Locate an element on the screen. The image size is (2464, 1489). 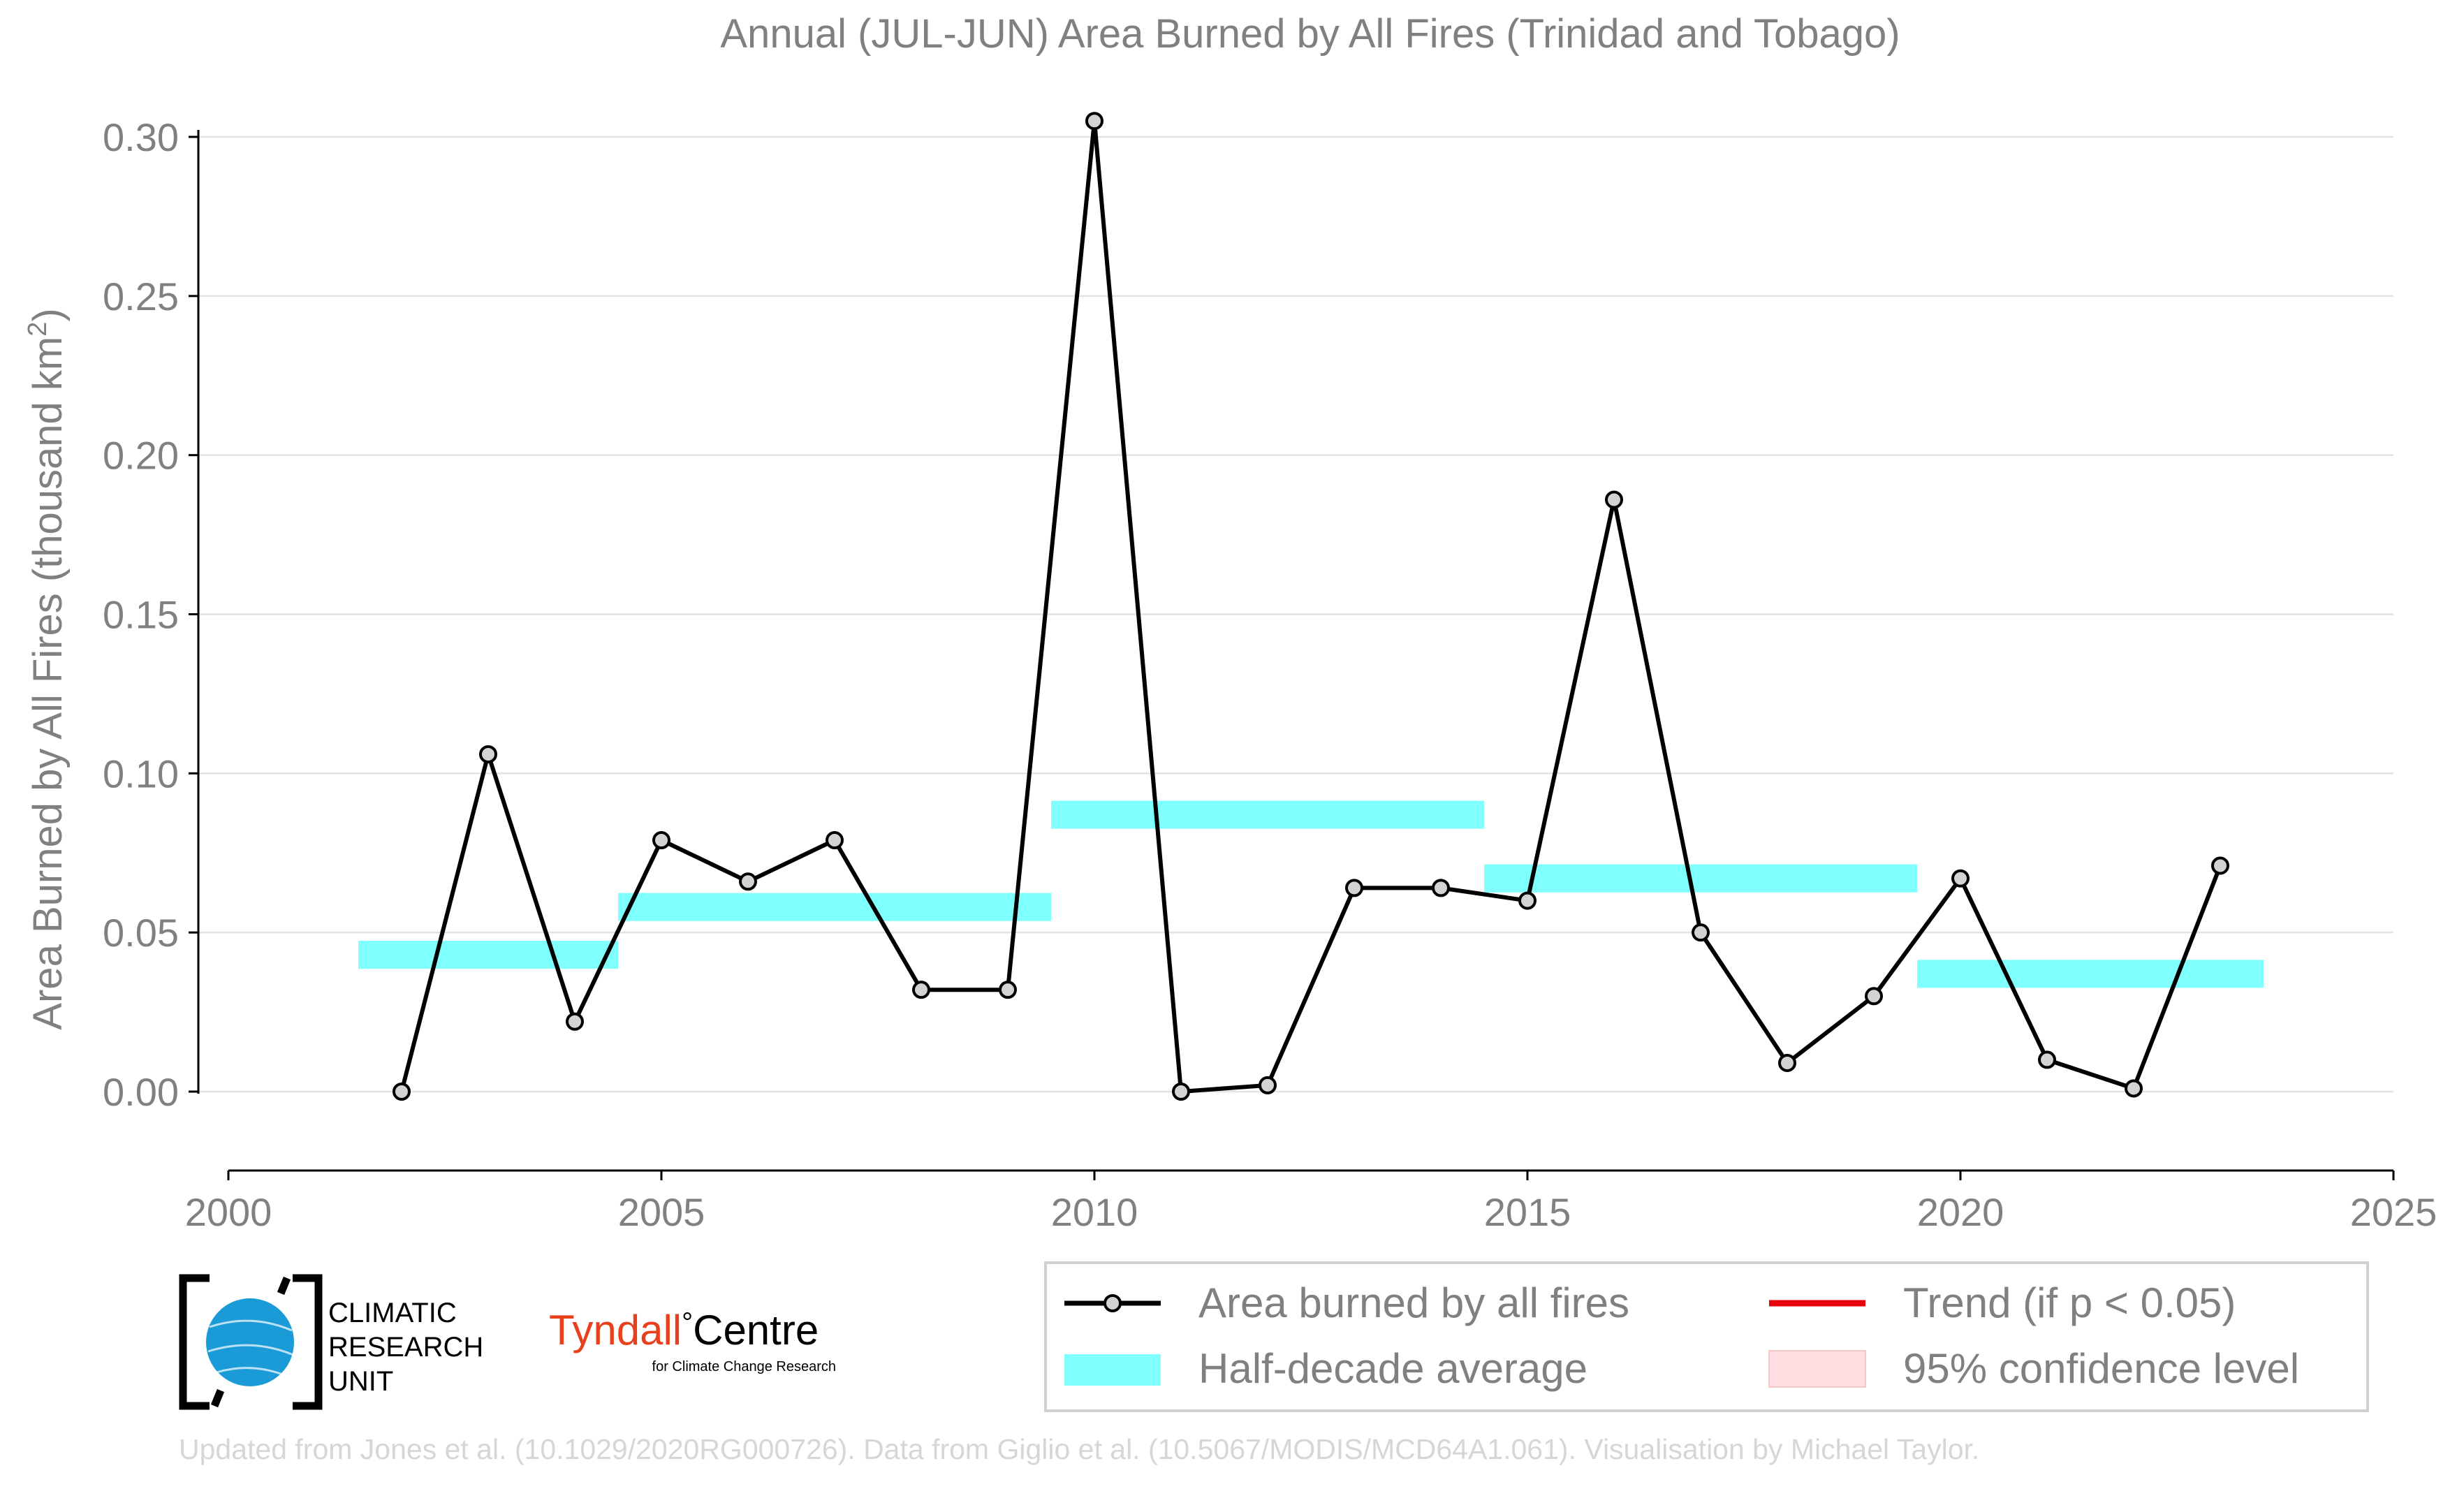
cru-globe-icon is located at coordinates (250, 1342).